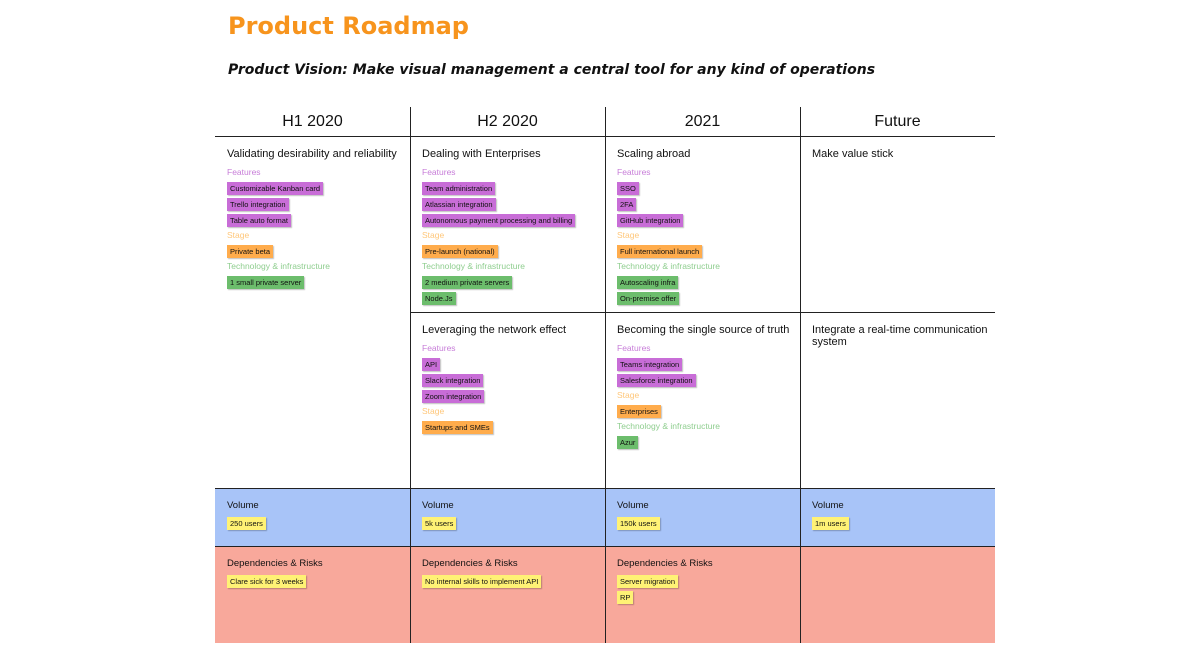 The image size is (1200, 663). I want to click on column-header: Future, so click(897, 121).